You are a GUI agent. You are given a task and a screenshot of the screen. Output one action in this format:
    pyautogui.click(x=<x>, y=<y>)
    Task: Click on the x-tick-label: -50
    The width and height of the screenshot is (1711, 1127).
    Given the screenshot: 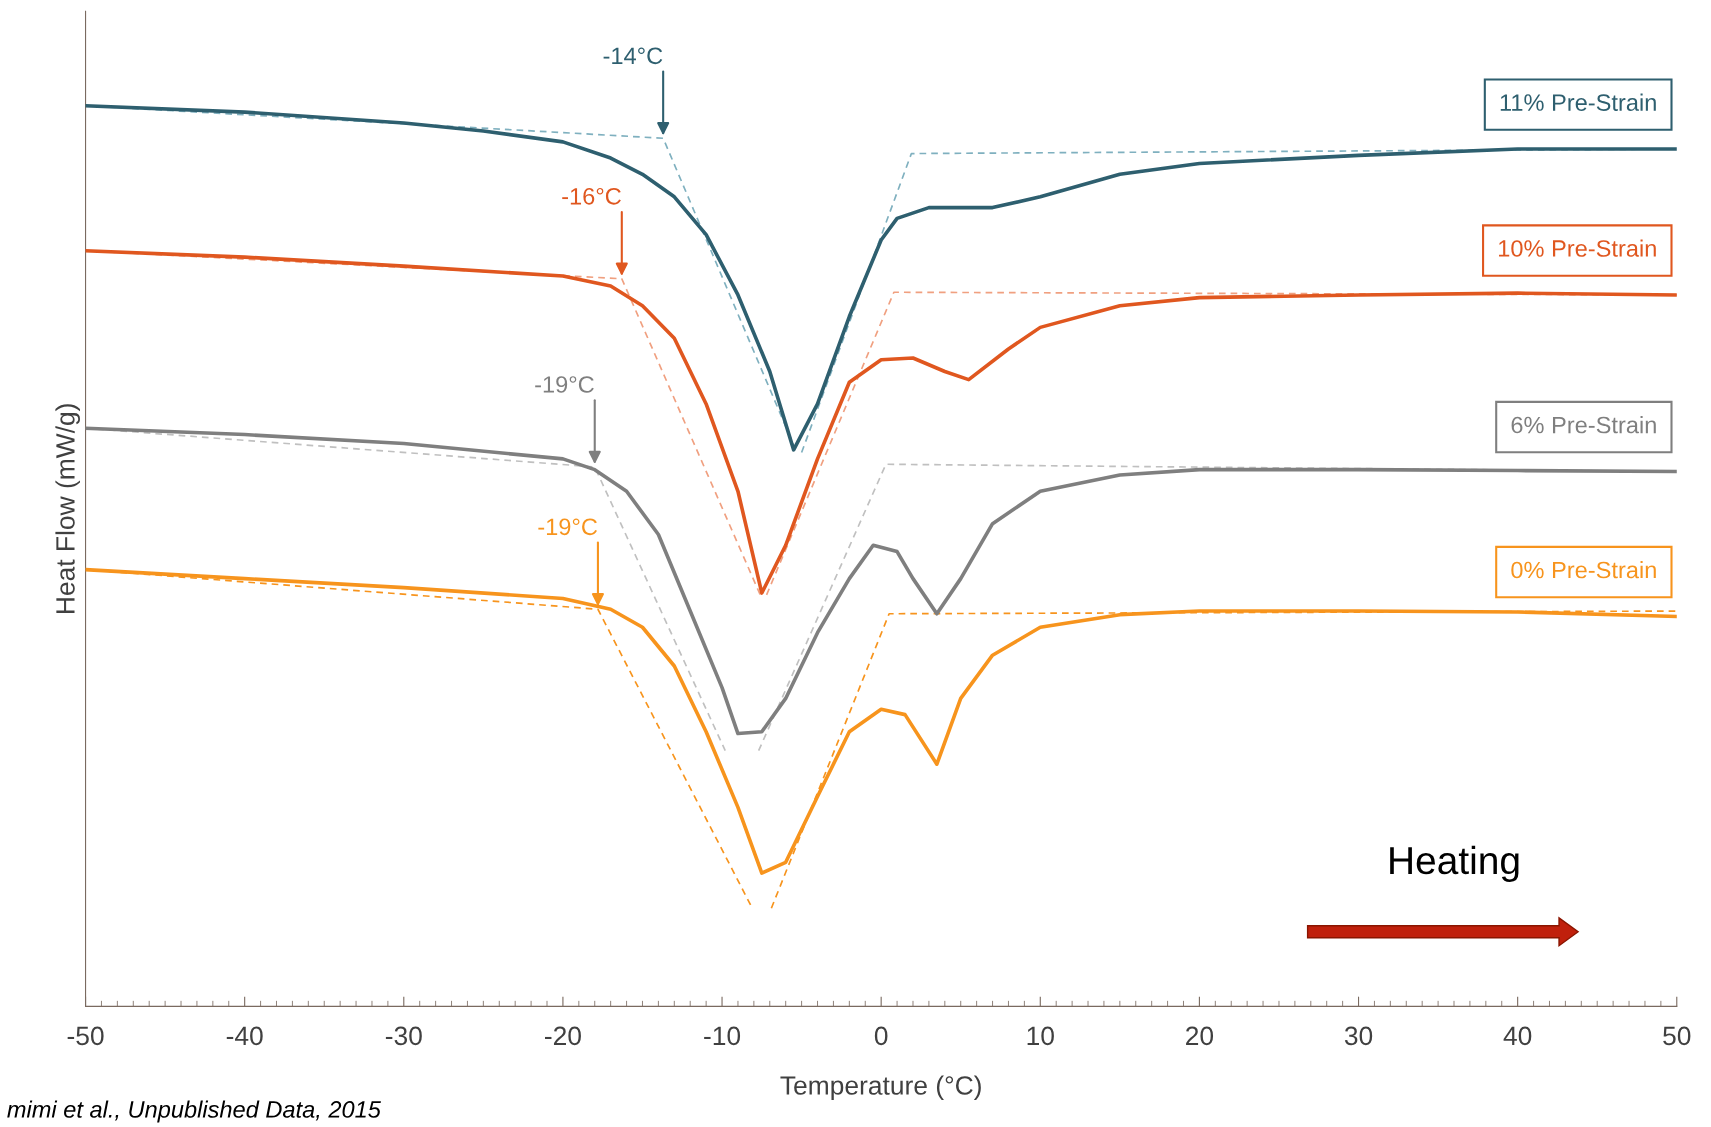 What is the action you would take?
    pyautogui.click(x=85, y=1036)
    